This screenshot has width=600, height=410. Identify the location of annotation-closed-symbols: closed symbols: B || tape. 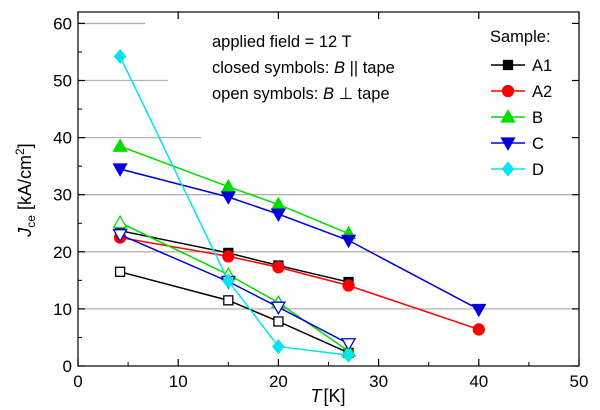
(303, 68).